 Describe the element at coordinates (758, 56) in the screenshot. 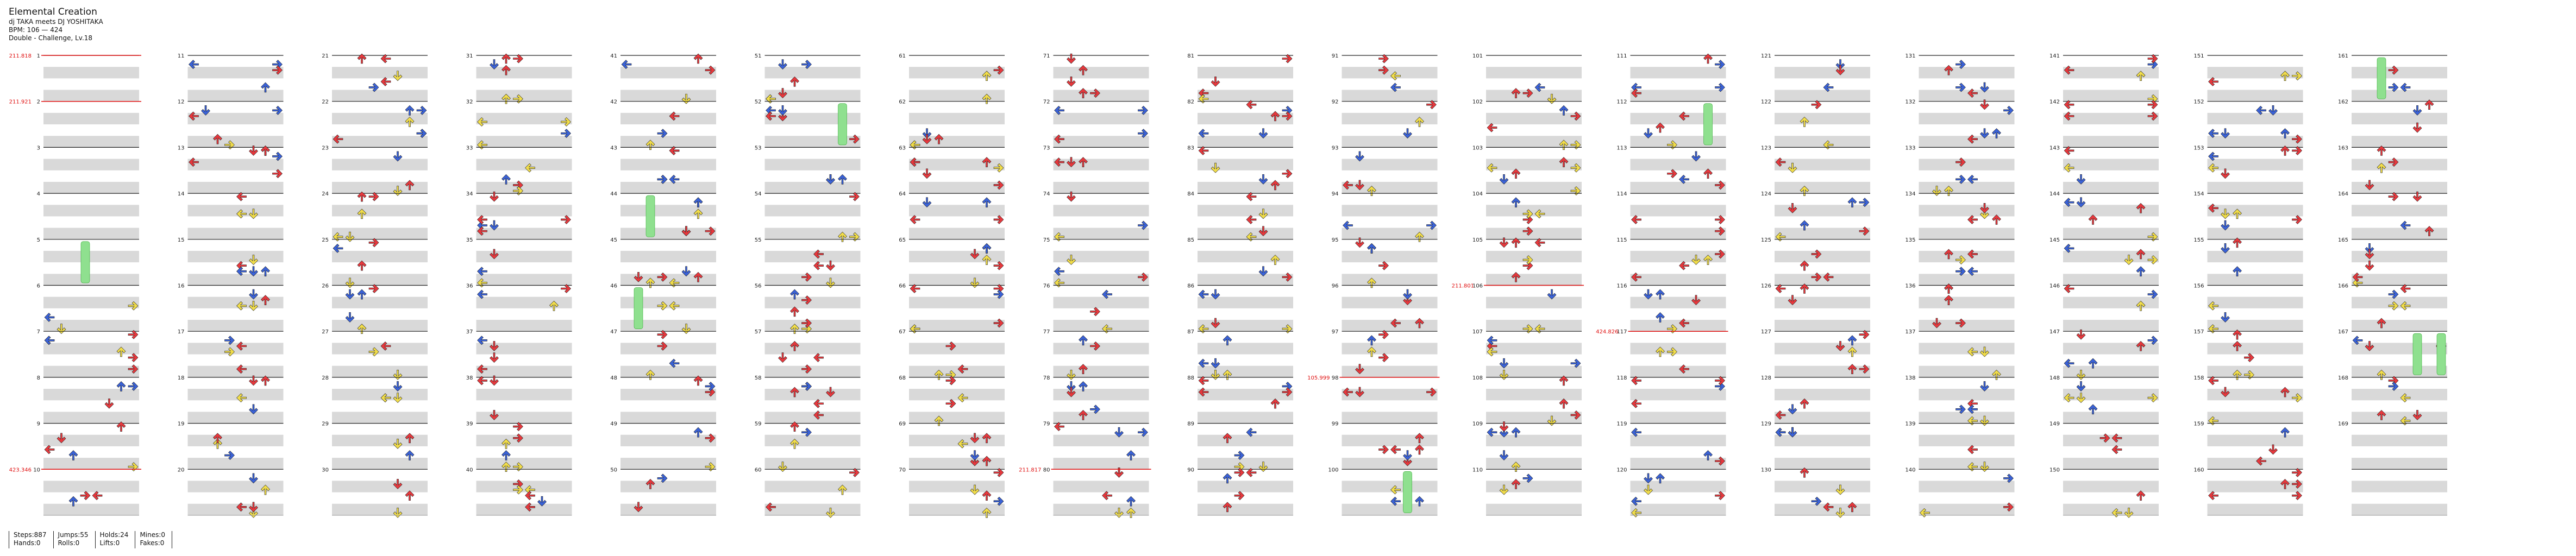

I see `measure-number: 51` at that location.